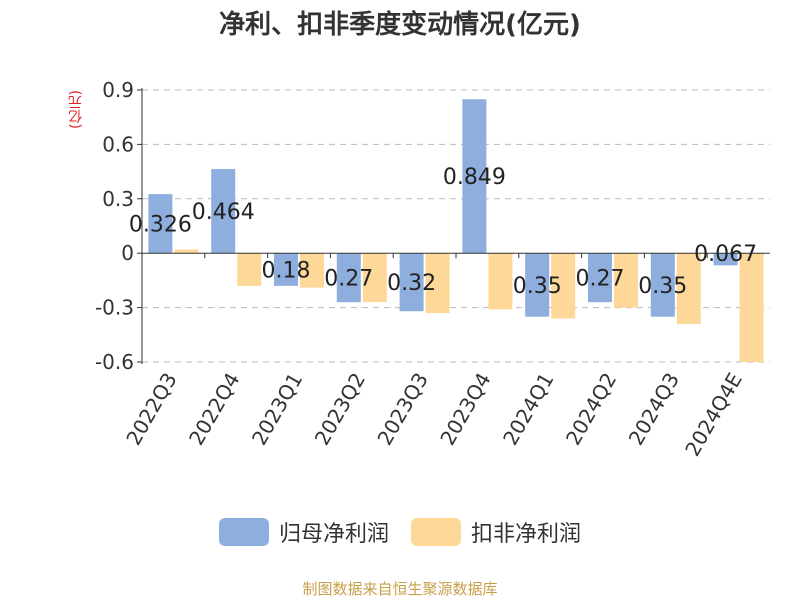 The image size is (800, 600). I want to click on bar-net-profit-2023Q4, so click(474, 176).